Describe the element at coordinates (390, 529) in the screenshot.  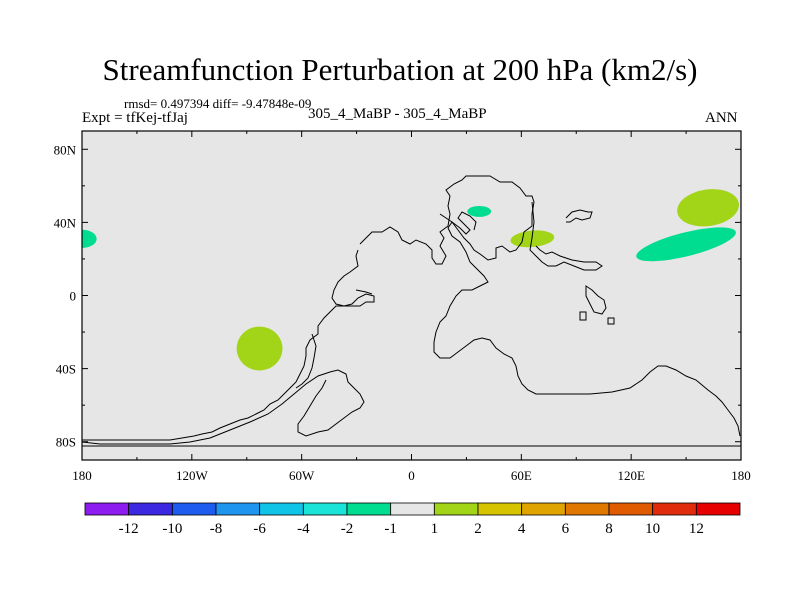
I see `colorbar-label-6: -1` at that location.